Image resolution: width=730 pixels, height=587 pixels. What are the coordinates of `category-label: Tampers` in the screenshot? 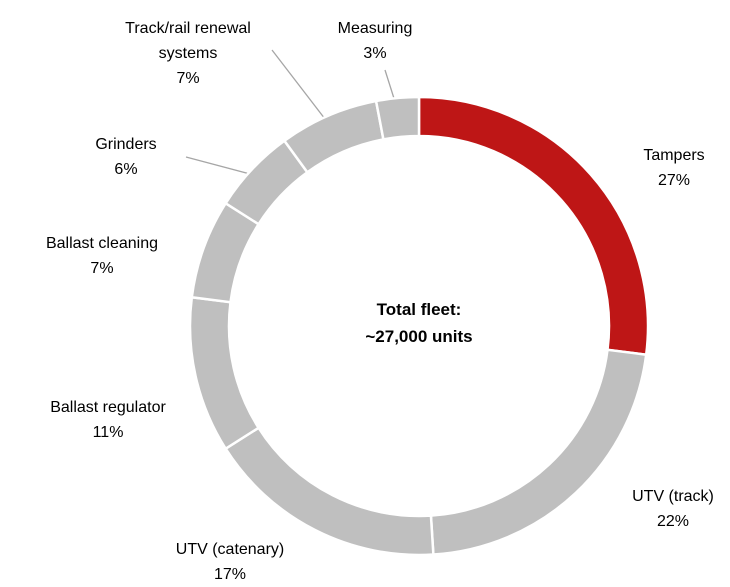 It's located at (674, 155).